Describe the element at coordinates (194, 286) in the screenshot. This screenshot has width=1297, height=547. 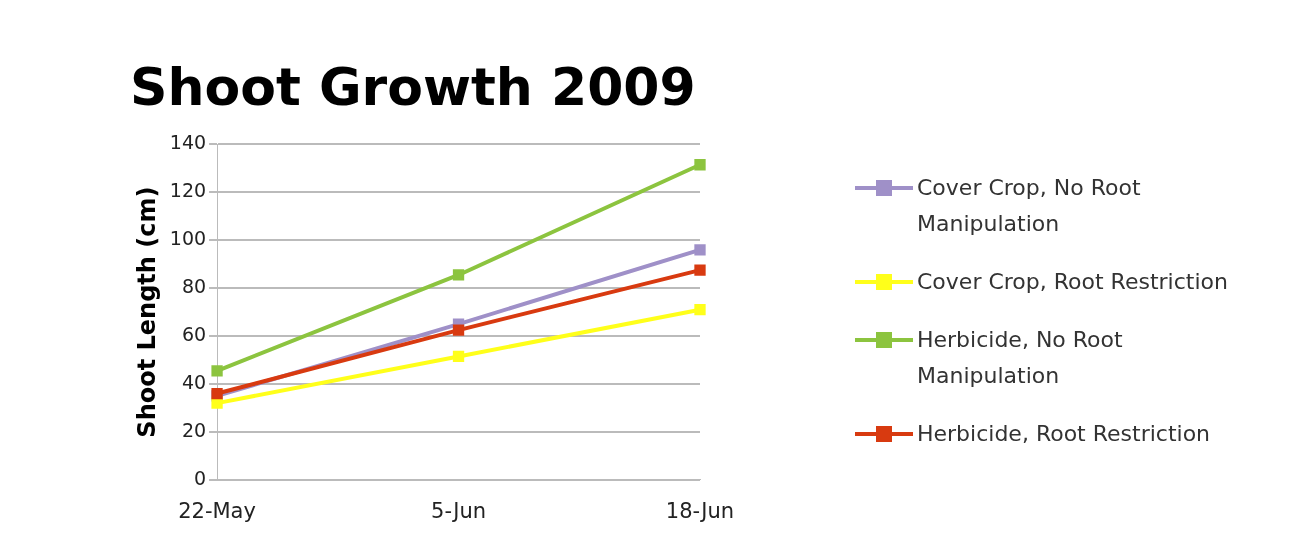
I see `y-tick-label: 80` at that location.